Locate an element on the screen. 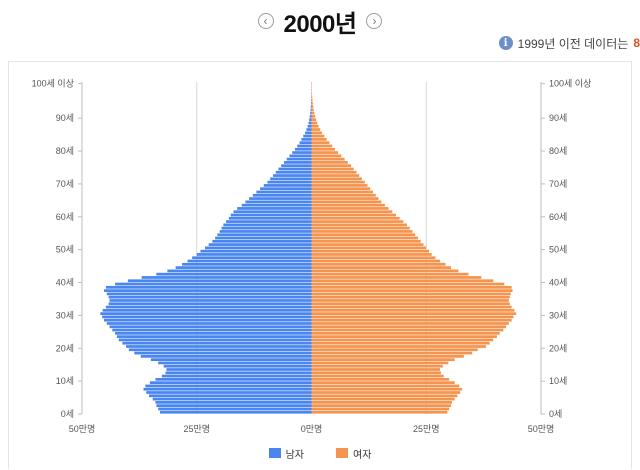 This screenshot has height=470, width=640. age-tick-label-left: 70세 is located at coordinates (65, 184).